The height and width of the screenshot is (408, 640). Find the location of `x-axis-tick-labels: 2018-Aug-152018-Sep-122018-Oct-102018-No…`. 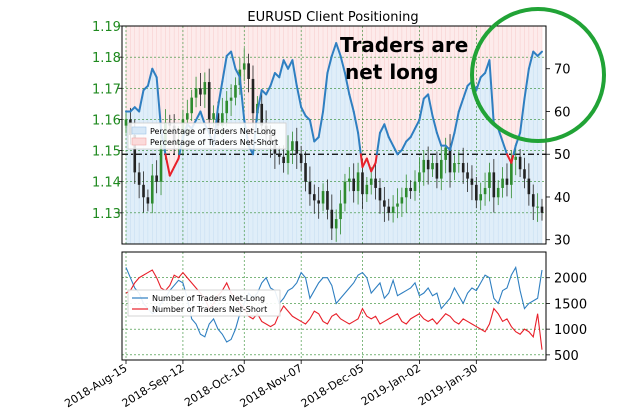

x-axis-tick-labels: 2018-Aug-152018-Sep-122018-Oct-102018-No… is located at coordinates (271, 384).